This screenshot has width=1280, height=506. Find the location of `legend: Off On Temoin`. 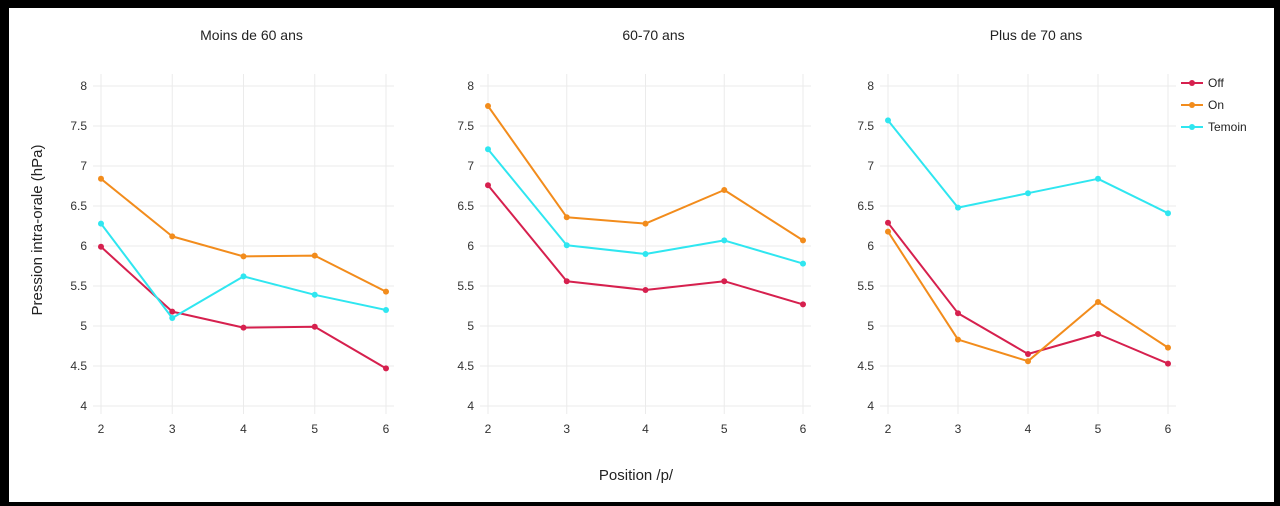

legend: Off On Temoin is located at coordinates (1214, 105).